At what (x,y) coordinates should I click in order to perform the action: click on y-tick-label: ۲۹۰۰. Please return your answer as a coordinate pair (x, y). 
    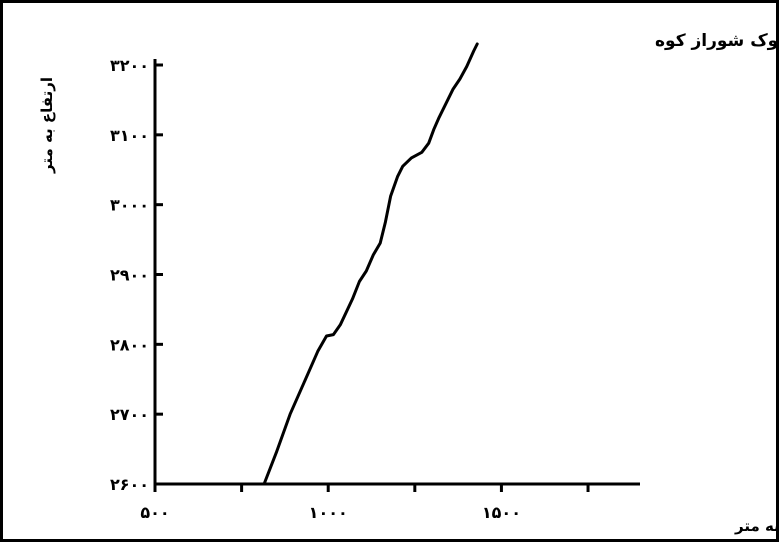
    Looking at the image, I should click on (129, 275).